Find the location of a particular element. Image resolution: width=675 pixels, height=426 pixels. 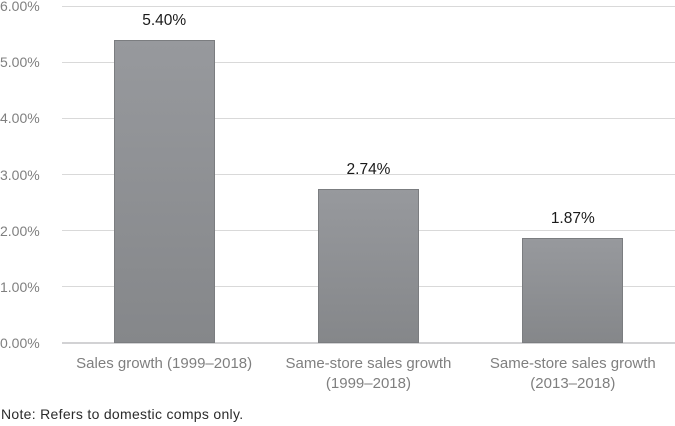

y-axis-tick-label: 5.00% is located at coordinates (20, 62).